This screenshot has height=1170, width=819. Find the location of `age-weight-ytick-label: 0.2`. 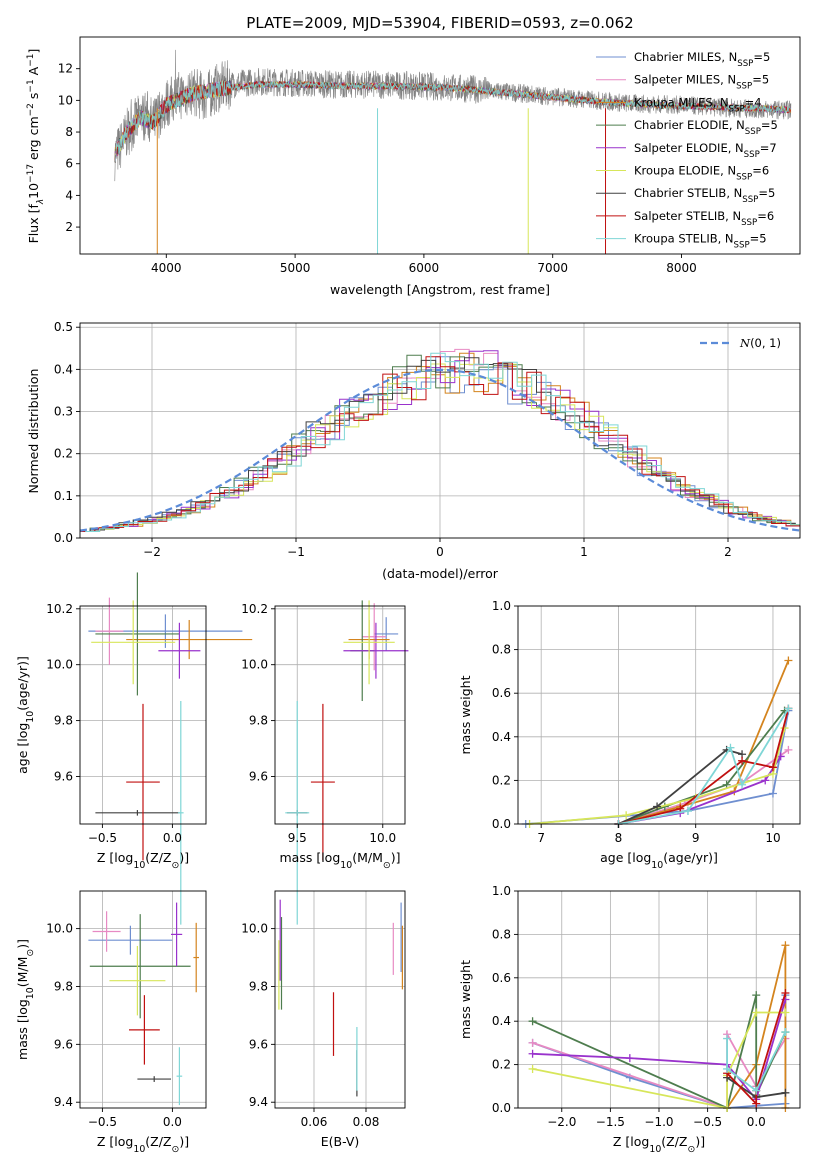

age-weight-ytick-label: 0.2 is located at coordinates (501, 780).